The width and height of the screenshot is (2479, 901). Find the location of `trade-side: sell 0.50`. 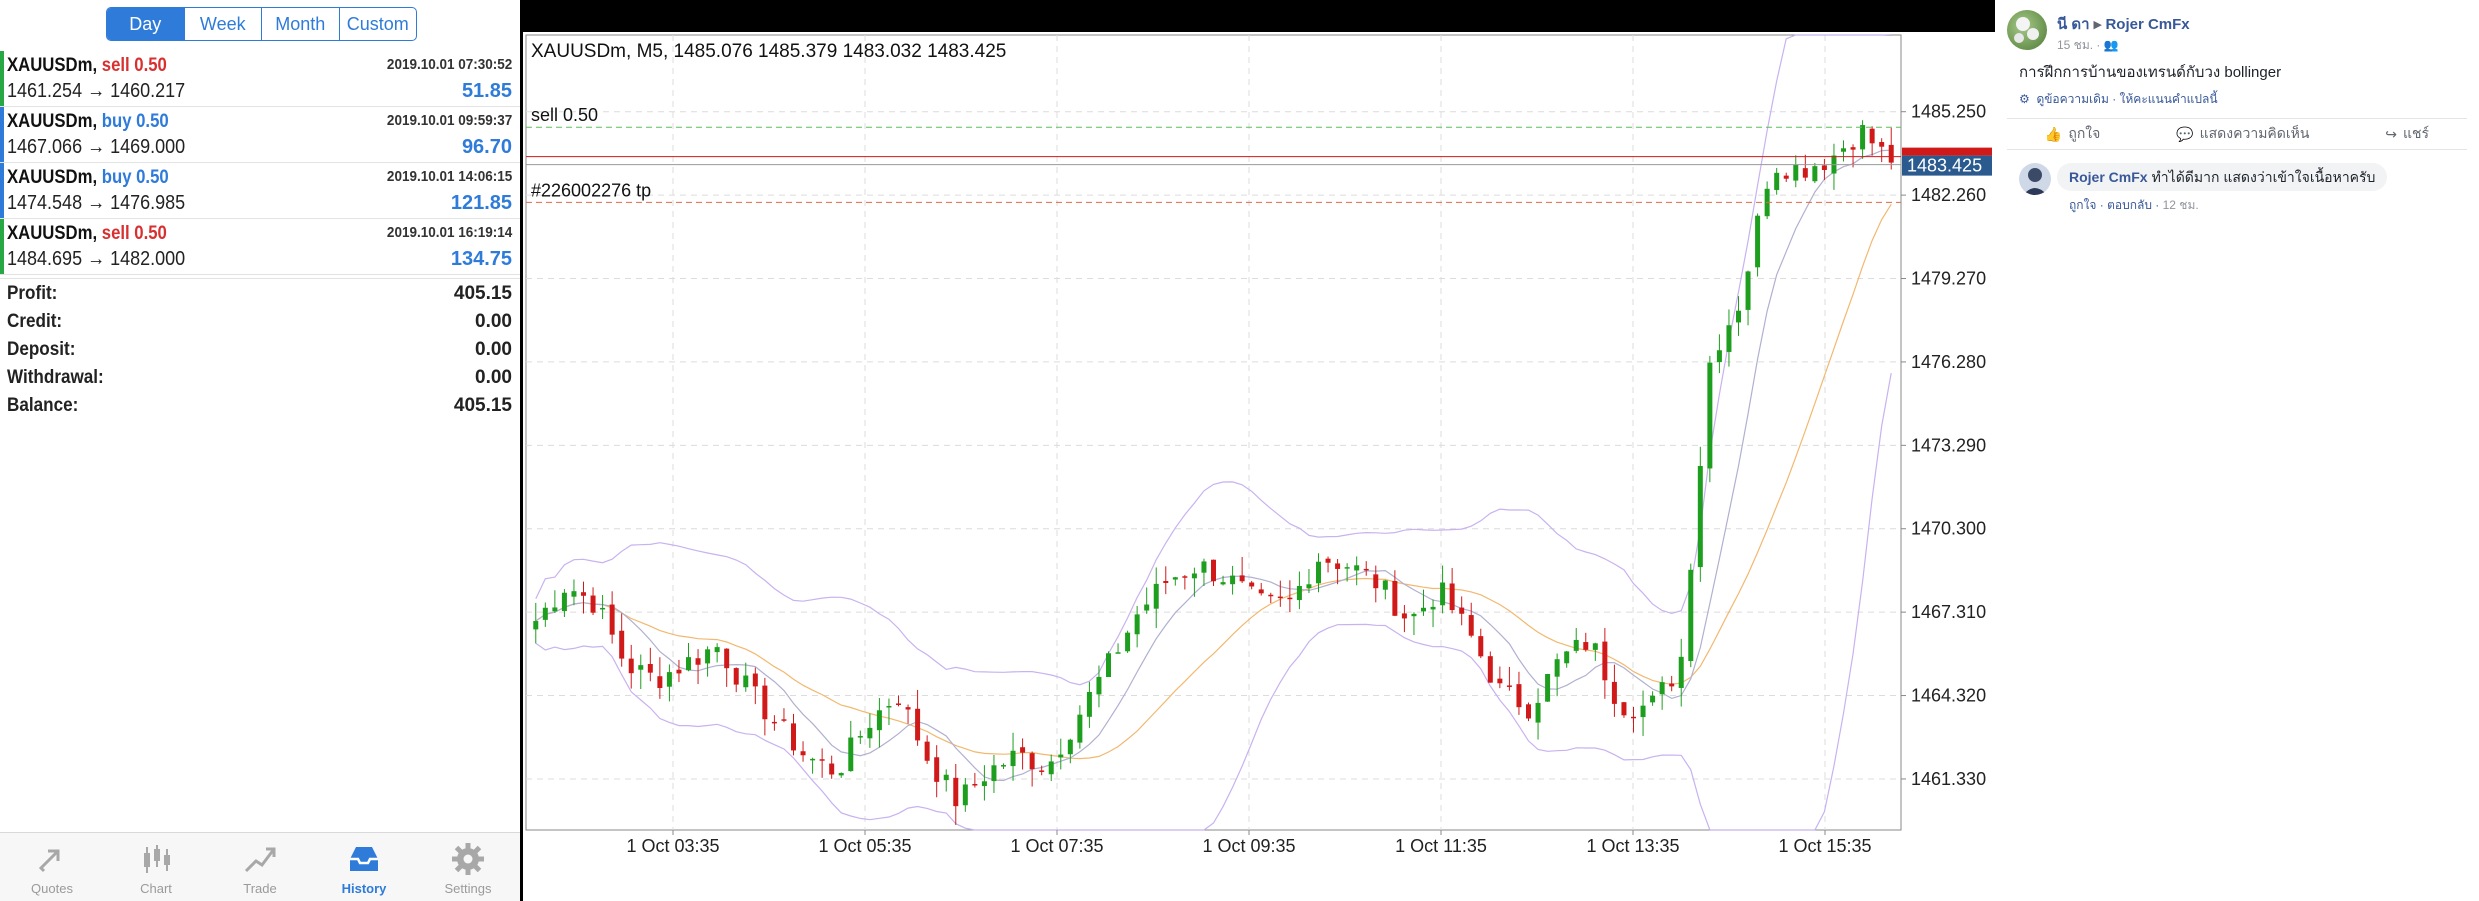

trade-side: sell 0.50 is located at coordinates (134, 233).